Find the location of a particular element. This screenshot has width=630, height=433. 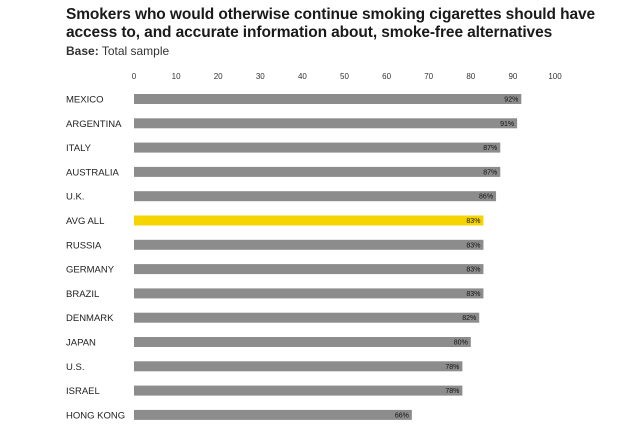

x-tick-label: 10 is located at coordinates (176, 76).